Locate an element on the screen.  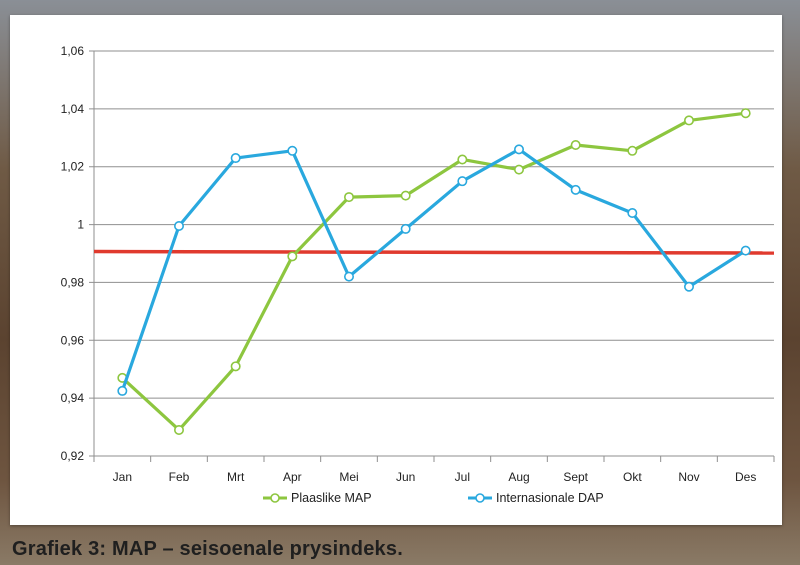
y-tick-label: 0,94 is located at coordinates (73, 398).